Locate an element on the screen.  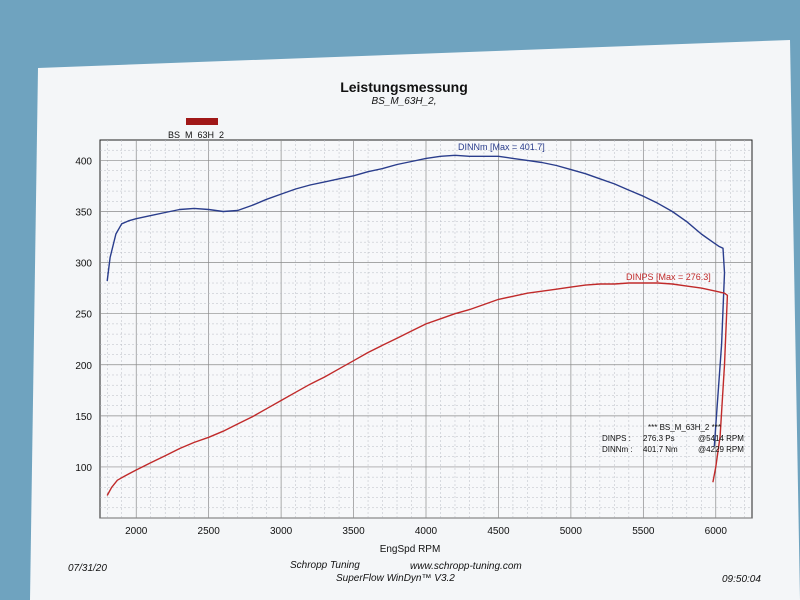
x-tick-label: 2000 is located at coordinates (136, 531).